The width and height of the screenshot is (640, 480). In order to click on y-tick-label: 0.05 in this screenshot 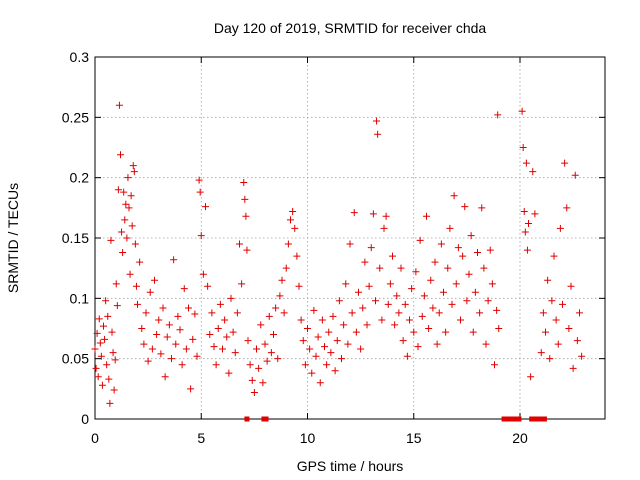, I will do `click(75, 359)`.